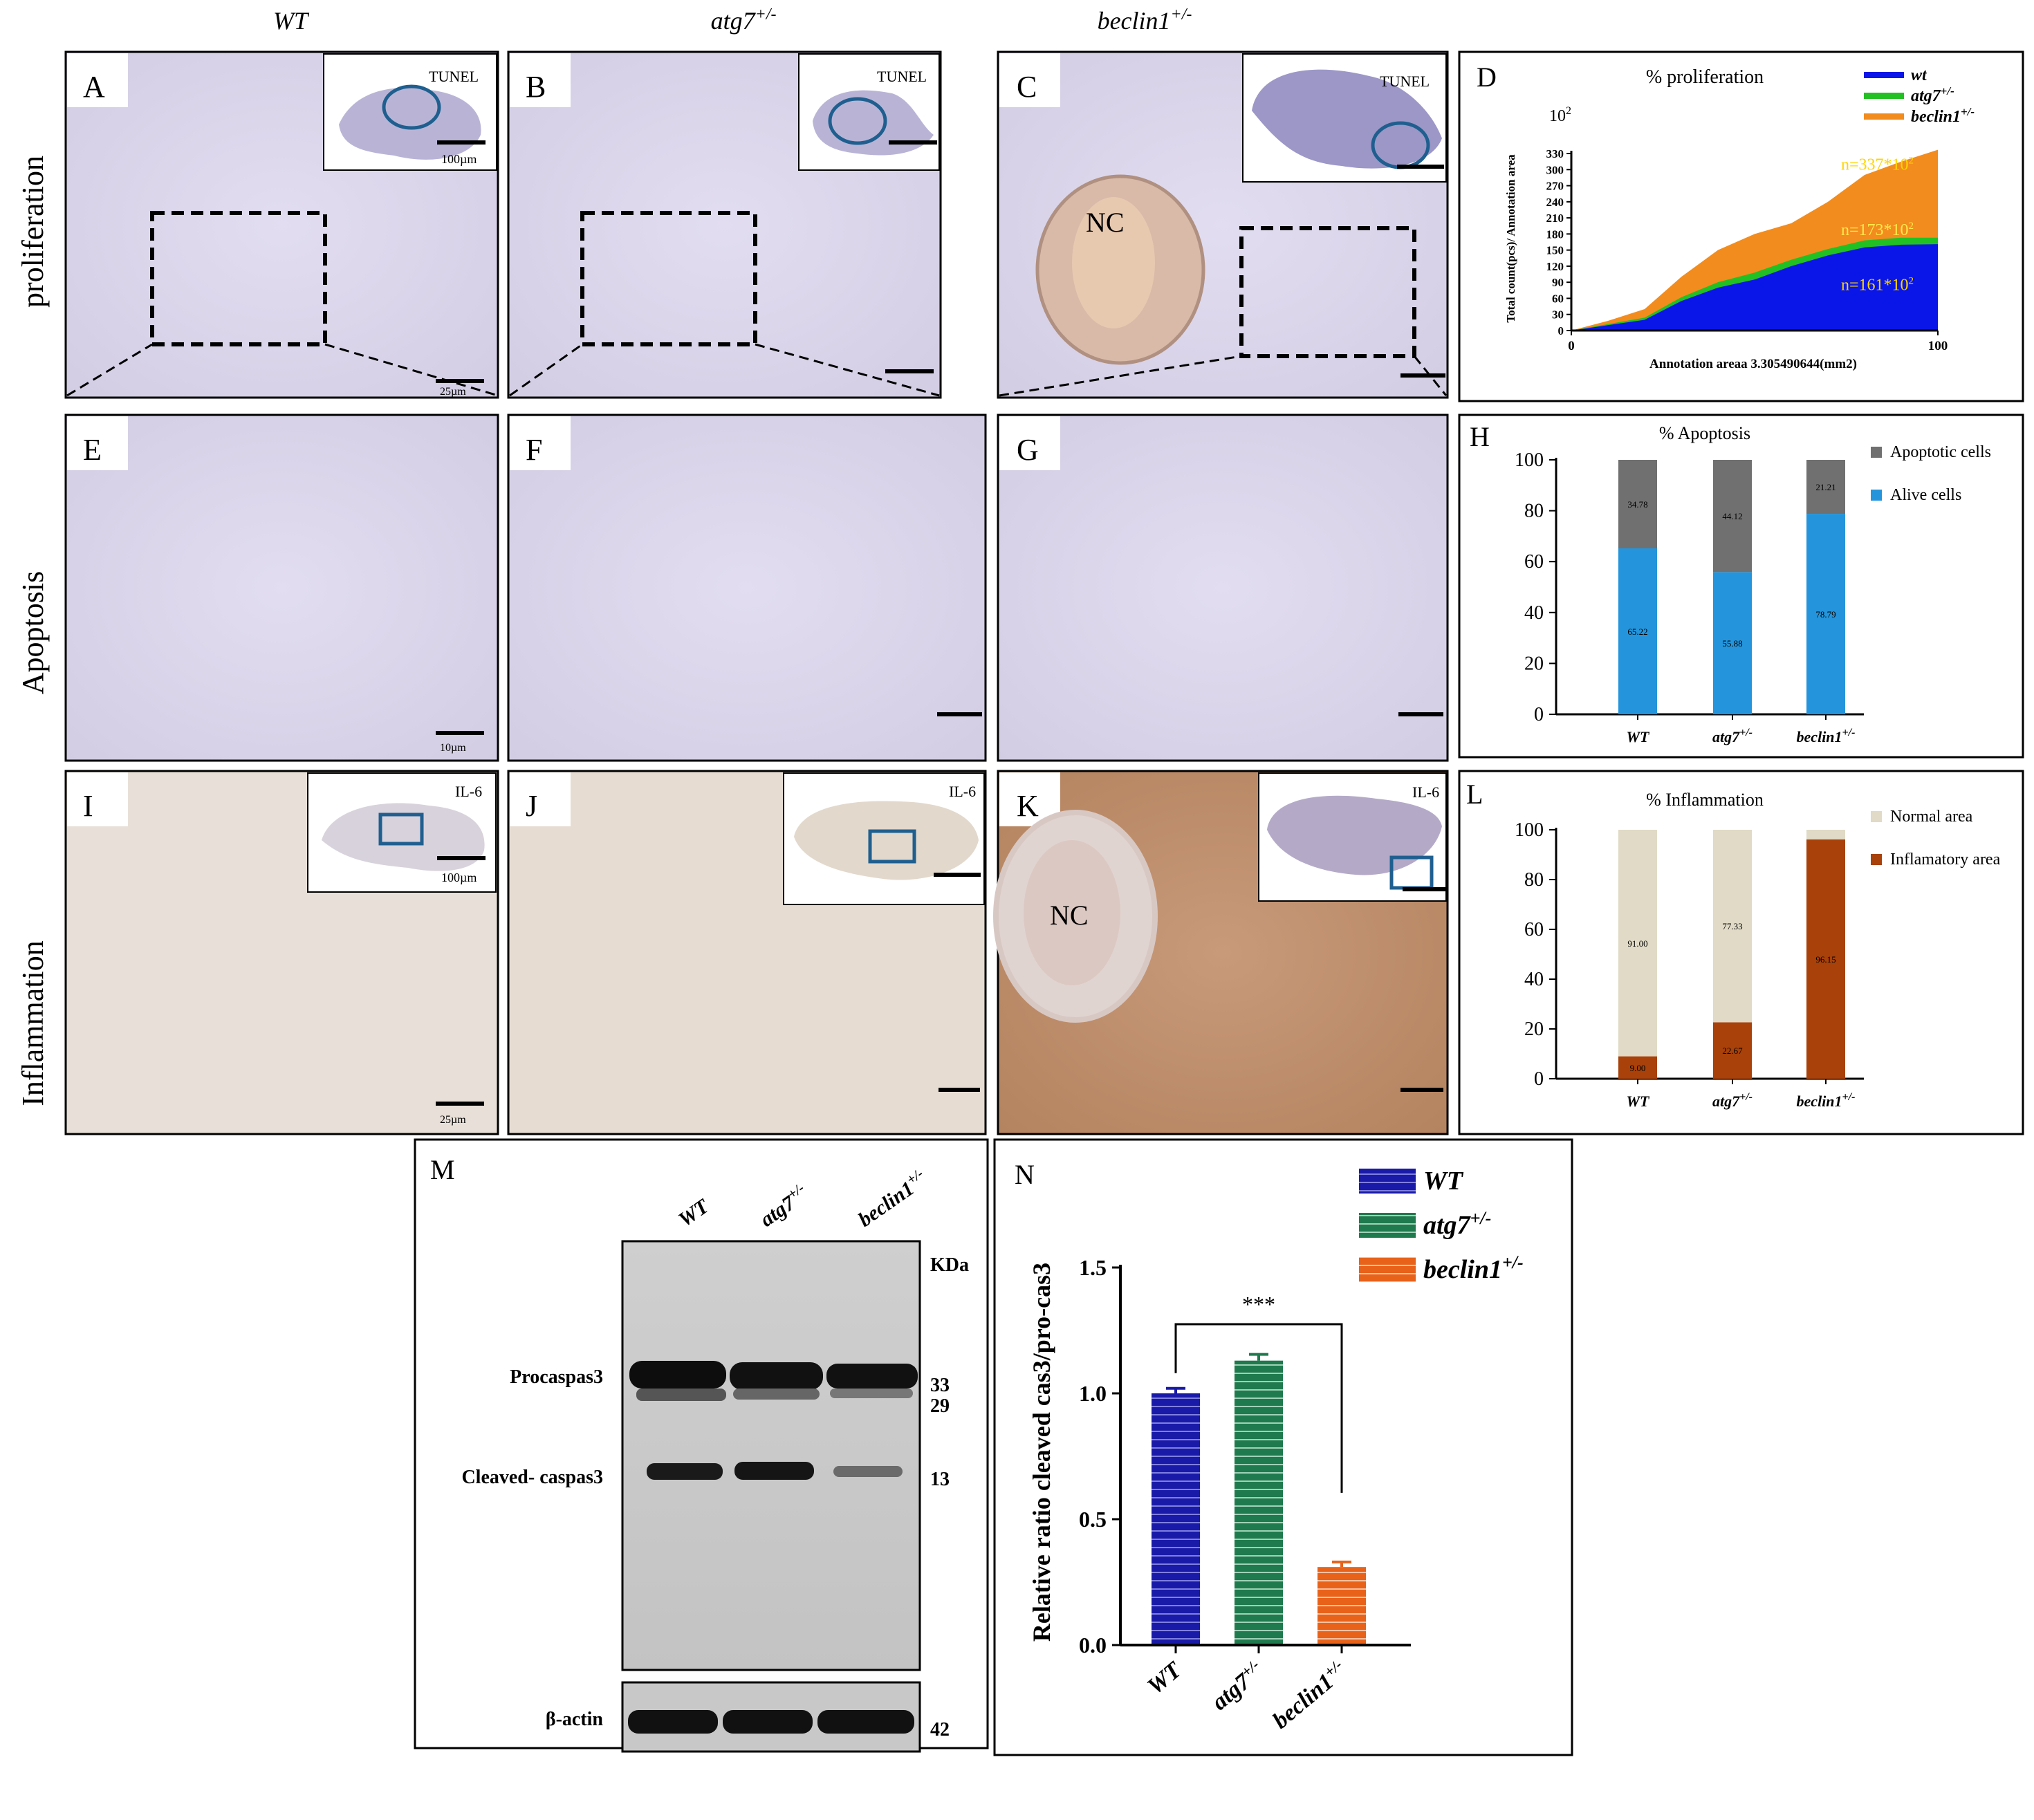 The height and width of the screenshot is (1820, 2034). What do you see at coordinates (949, 1265) in the screenshot?
I see `kda-unit: KDa` at bounding box center [949, 1265].